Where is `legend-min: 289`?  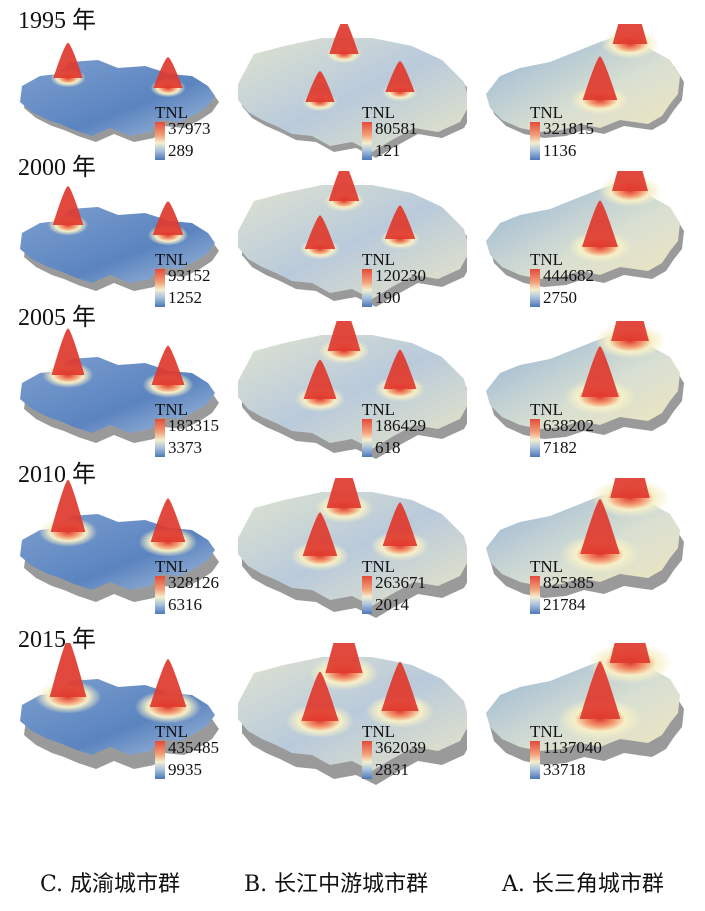 legend-min: 289 is located at coordinates (181, 150).